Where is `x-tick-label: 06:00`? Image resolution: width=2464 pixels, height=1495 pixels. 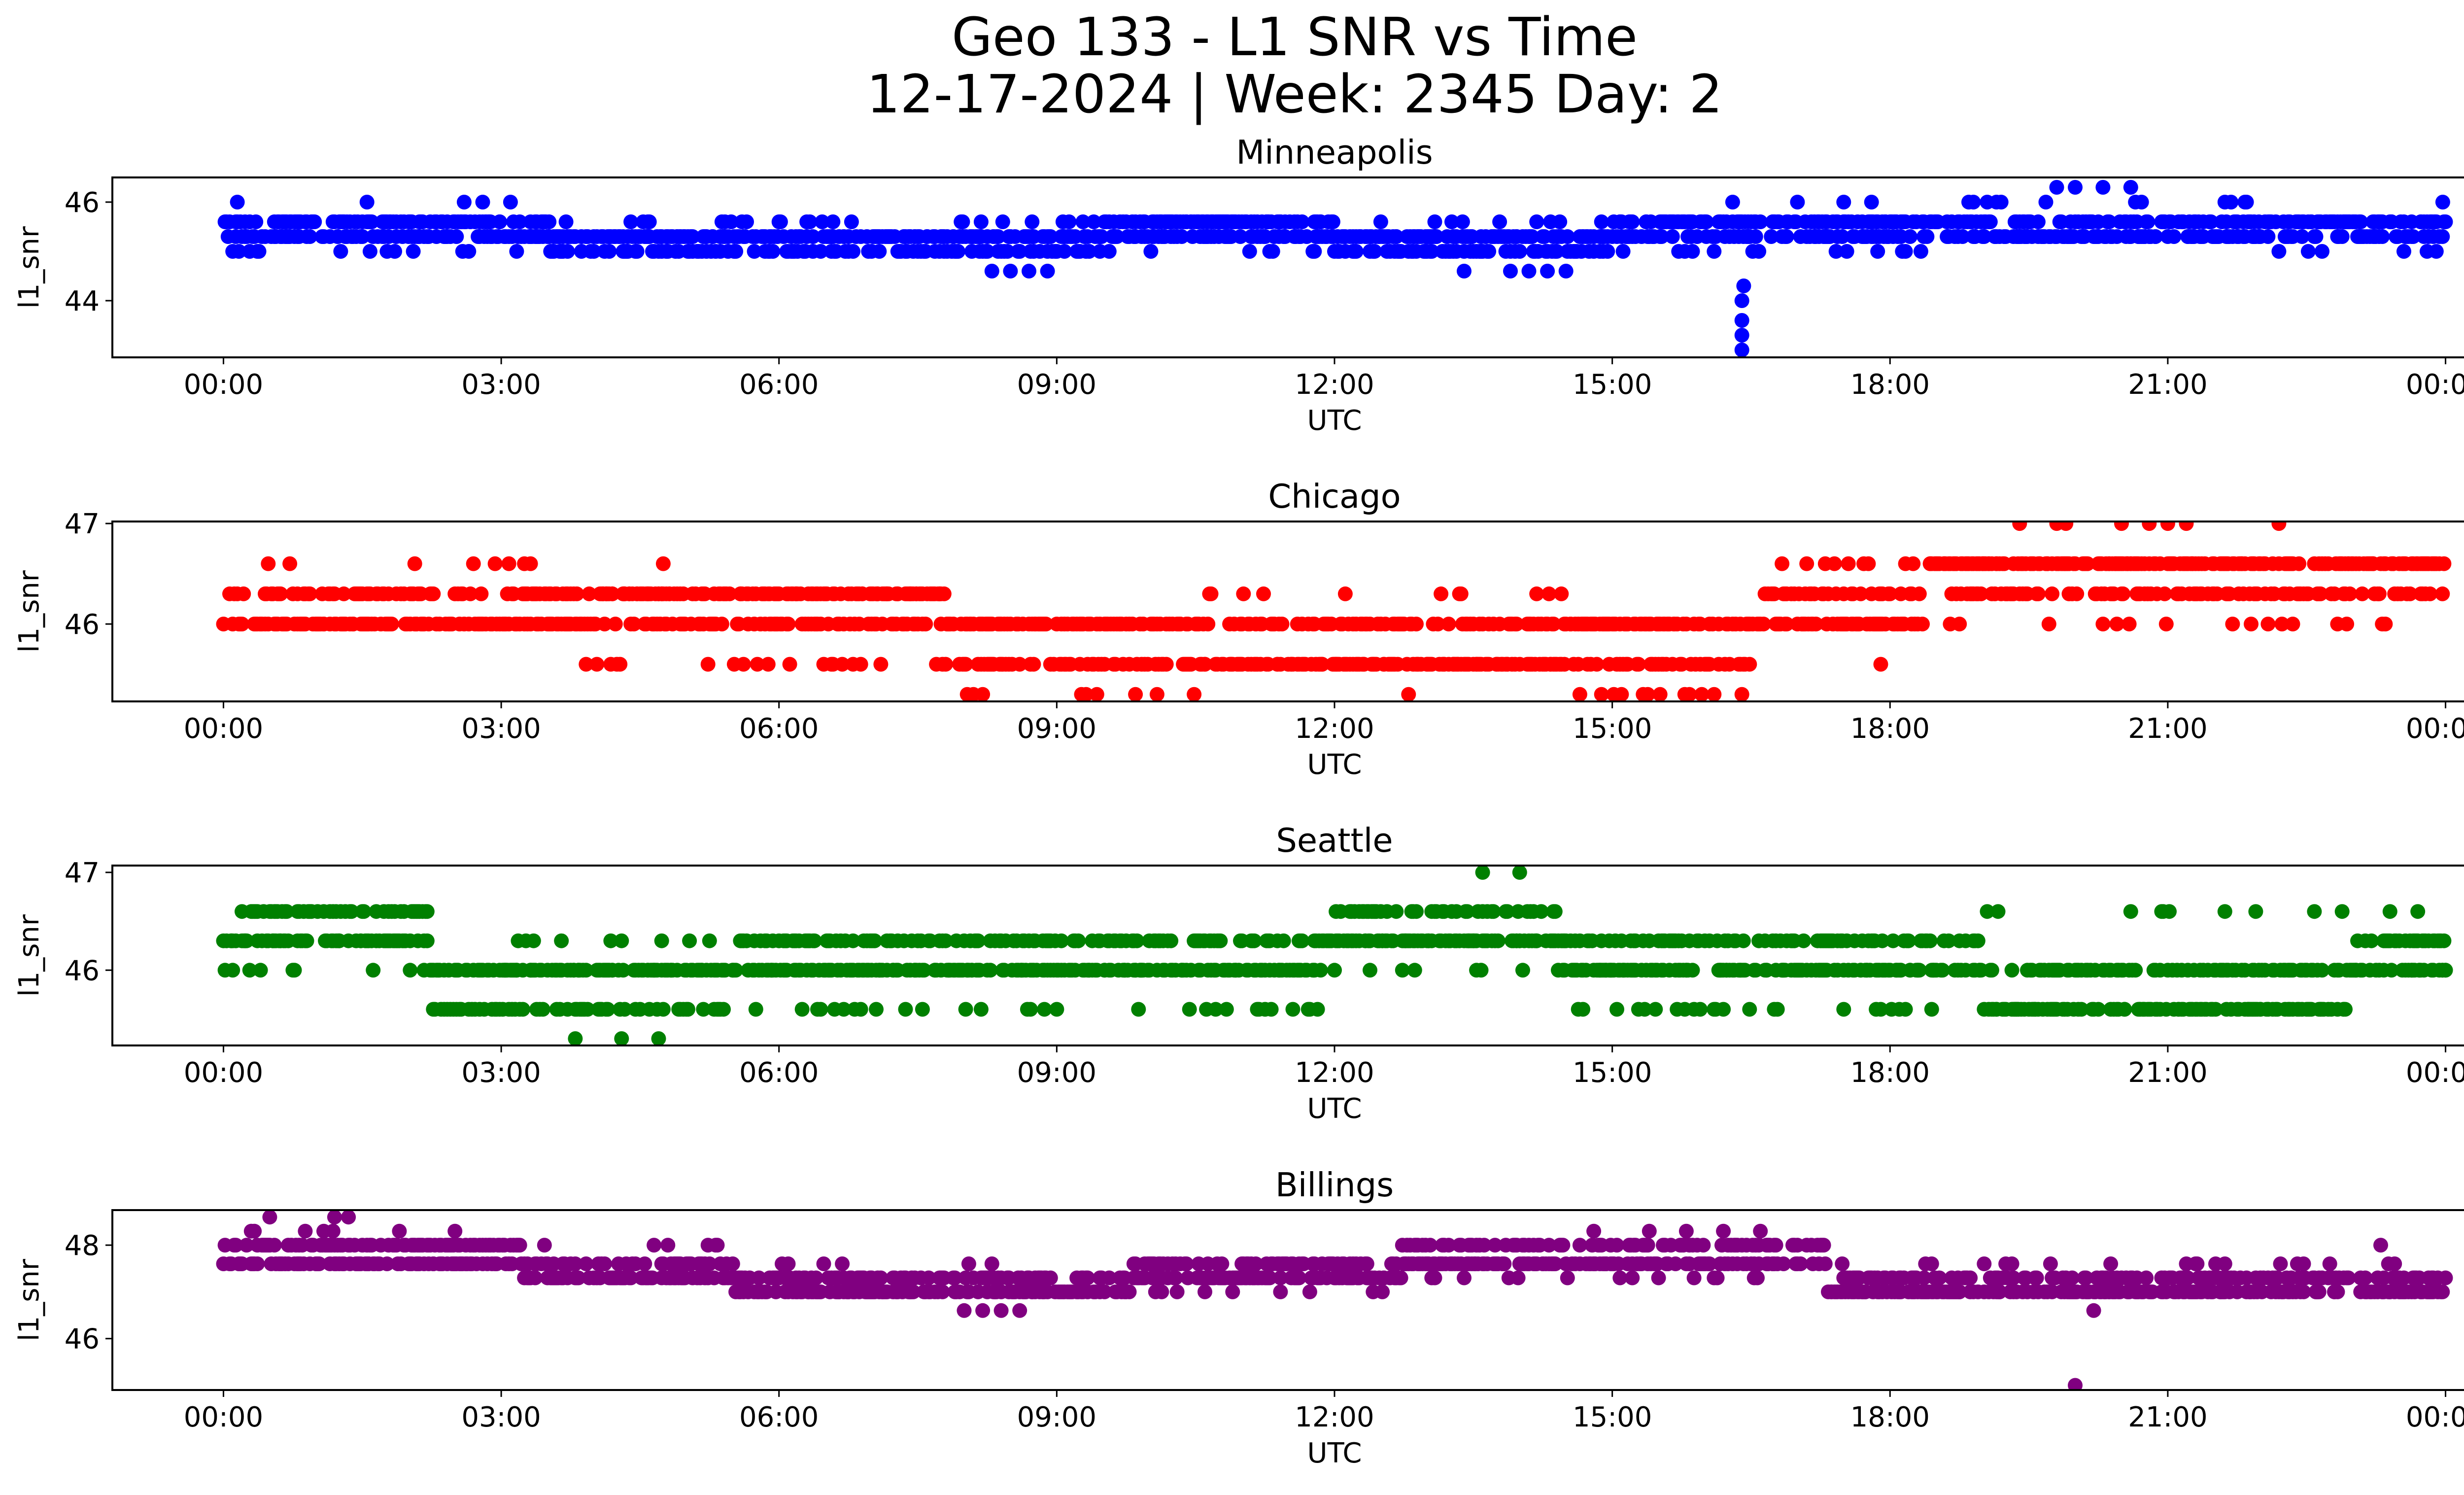 x-tick-label: 06:00 is located at coordinates (779, 385).